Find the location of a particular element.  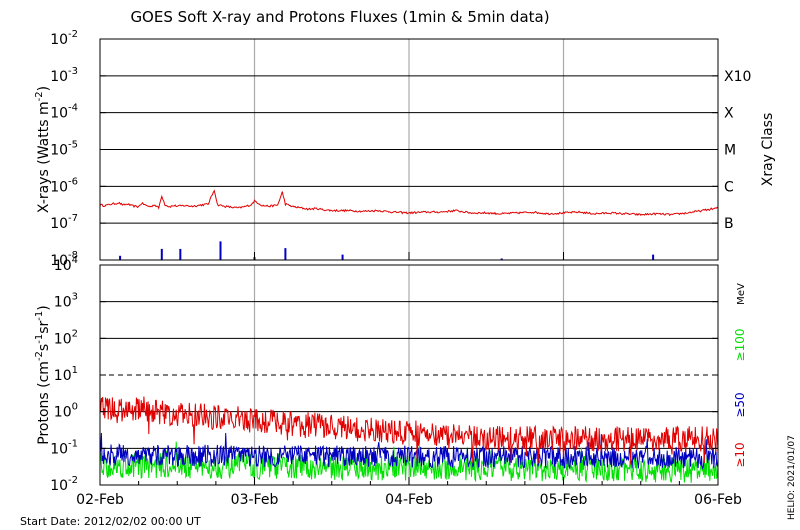

xray-ytick-label-5: 10⁻³ is located at coordinates (64, 75).